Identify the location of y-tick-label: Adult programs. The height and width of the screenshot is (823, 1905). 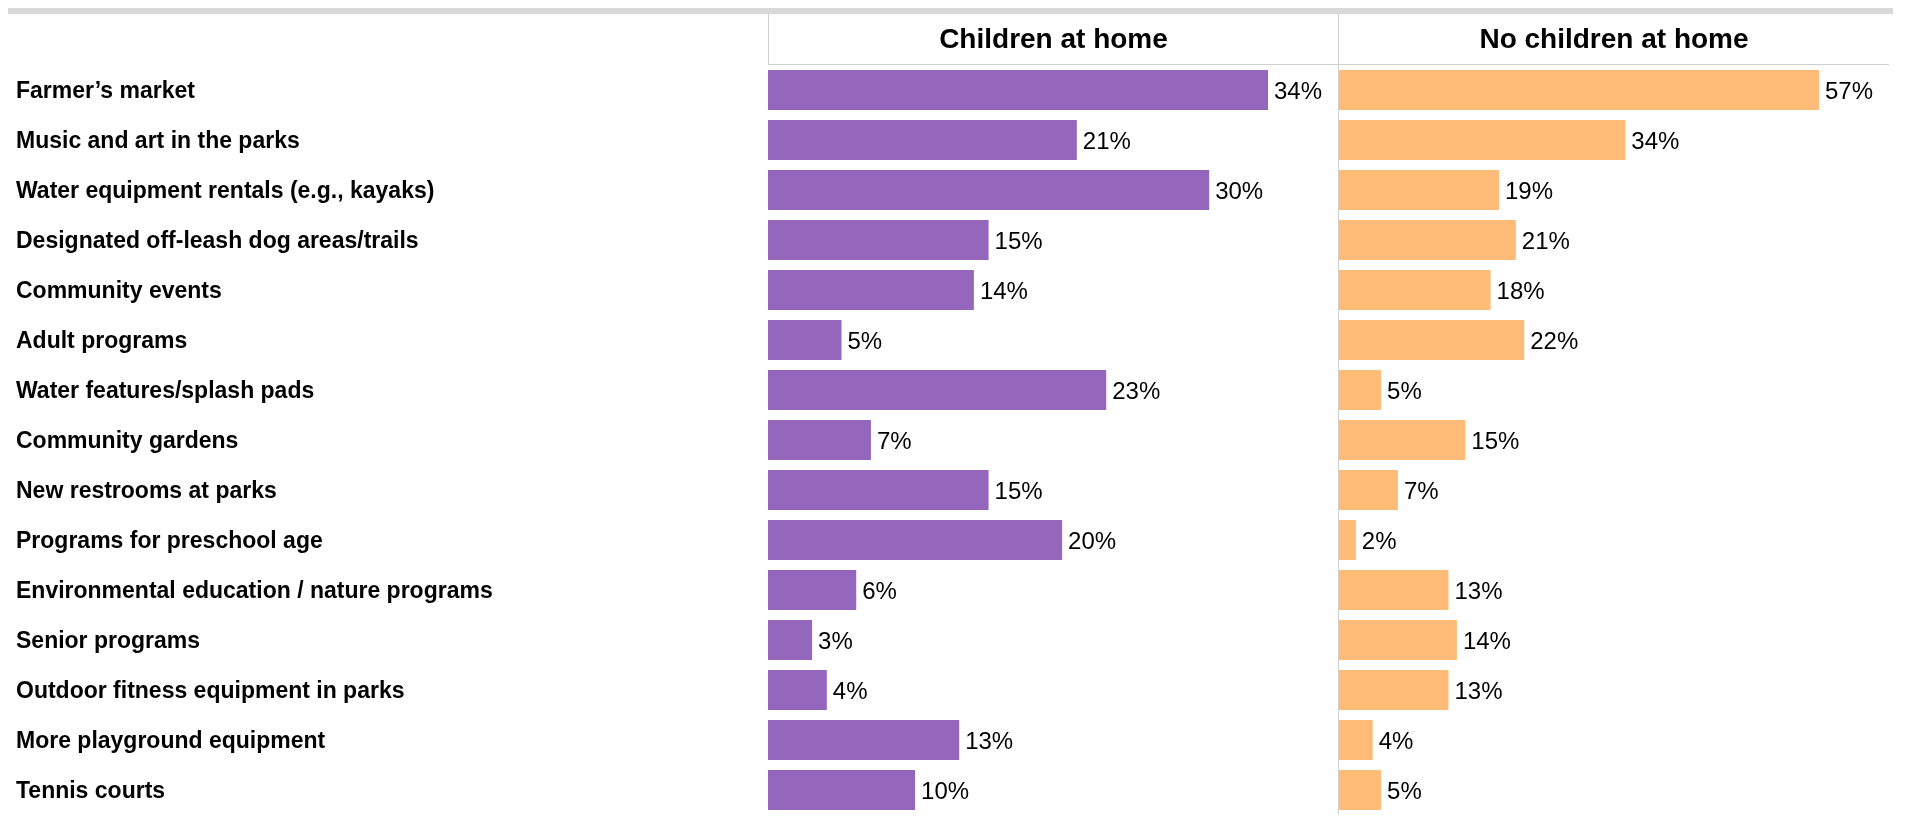
(102, 340).